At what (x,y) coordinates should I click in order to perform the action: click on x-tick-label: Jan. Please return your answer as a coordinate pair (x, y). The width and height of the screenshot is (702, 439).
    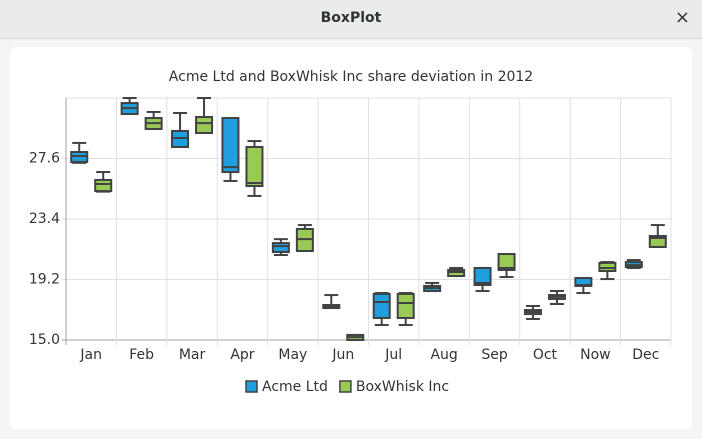
    Looking at the image, I should click on (90, 355).